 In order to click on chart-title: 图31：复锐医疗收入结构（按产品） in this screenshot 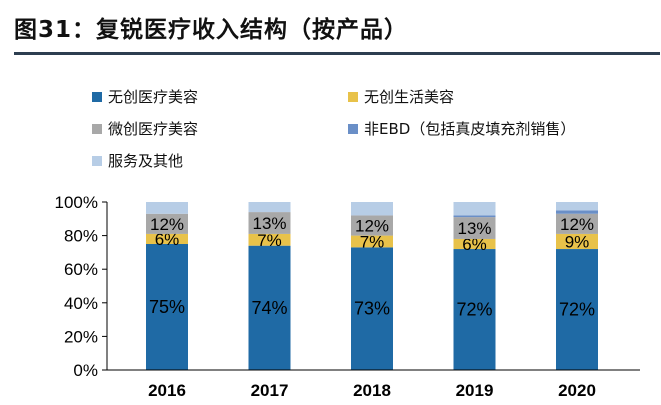, I will do `click(211, 30)`.